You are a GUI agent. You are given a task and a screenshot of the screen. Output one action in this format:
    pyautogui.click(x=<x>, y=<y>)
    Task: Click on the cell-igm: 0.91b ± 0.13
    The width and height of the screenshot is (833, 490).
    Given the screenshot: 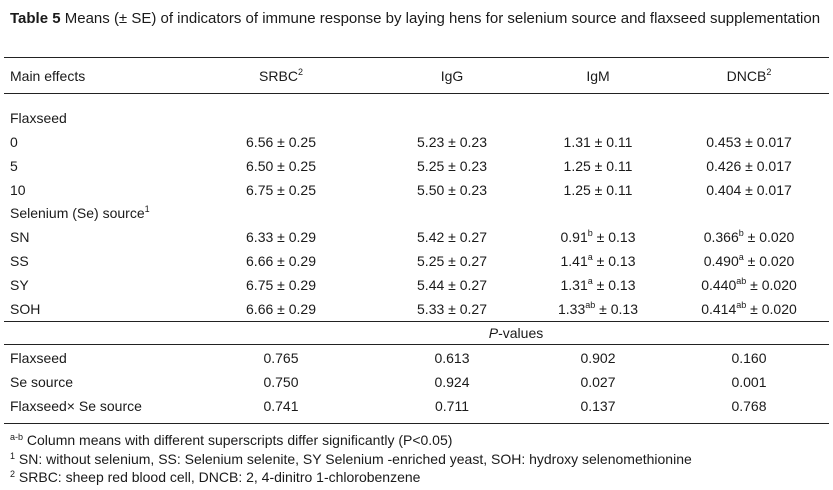 What is the action you would take?
    pyautogui.click(x=598, y=237)
    